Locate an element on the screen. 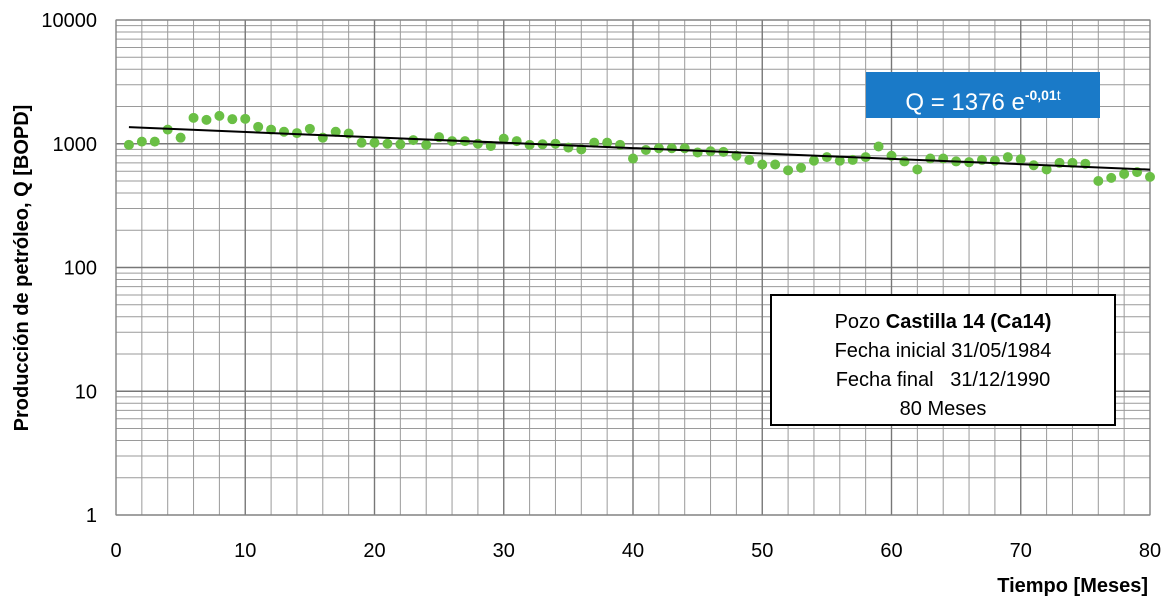 The height and width of the screenshot is (600, 1175). equation-prefix: Q = 1376 e is located at coordinates (965, 102).